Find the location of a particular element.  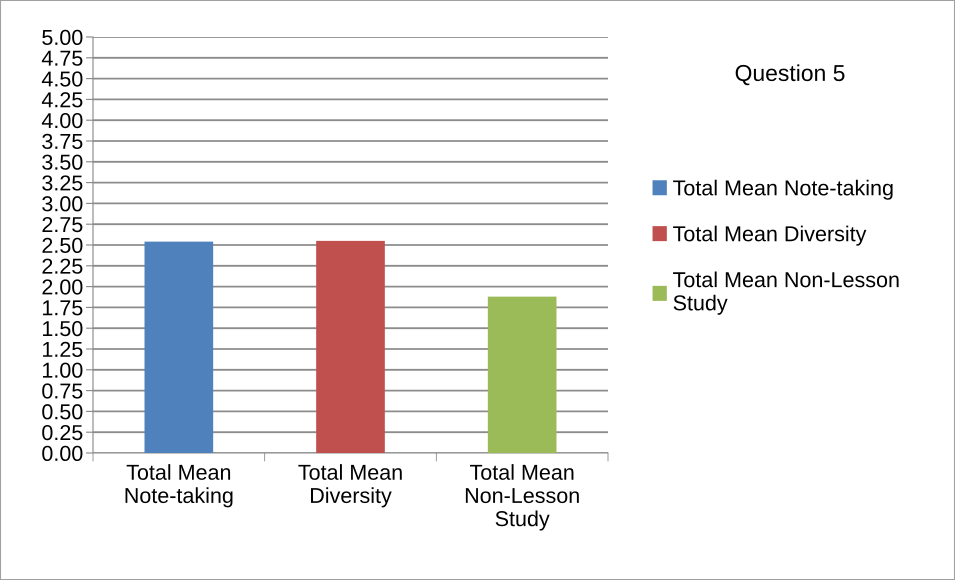

y-tick-label: 4.50 is located at coordinates (62, 79).